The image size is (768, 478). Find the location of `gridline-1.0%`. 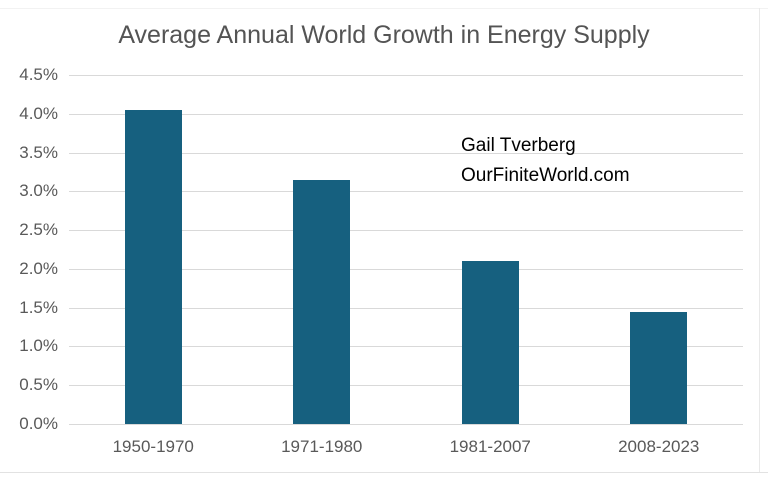

gridline-1.0% is located at coordinates (406, 347).